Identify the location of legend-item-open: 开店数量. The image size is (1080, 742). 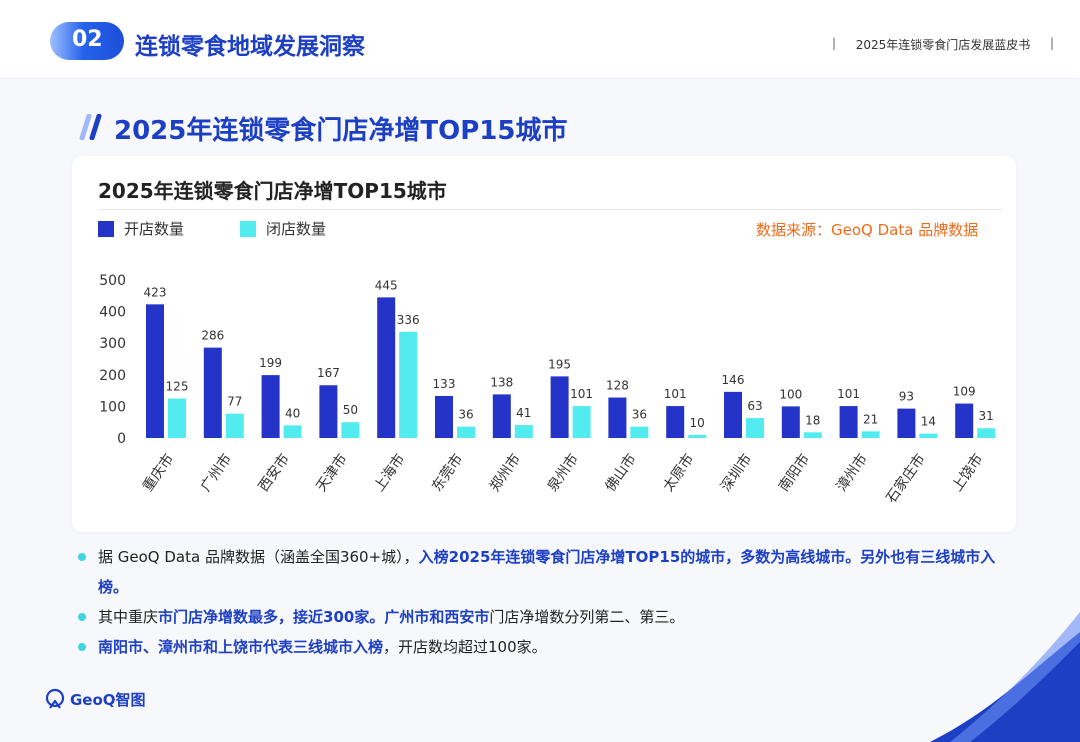
(141, 228).